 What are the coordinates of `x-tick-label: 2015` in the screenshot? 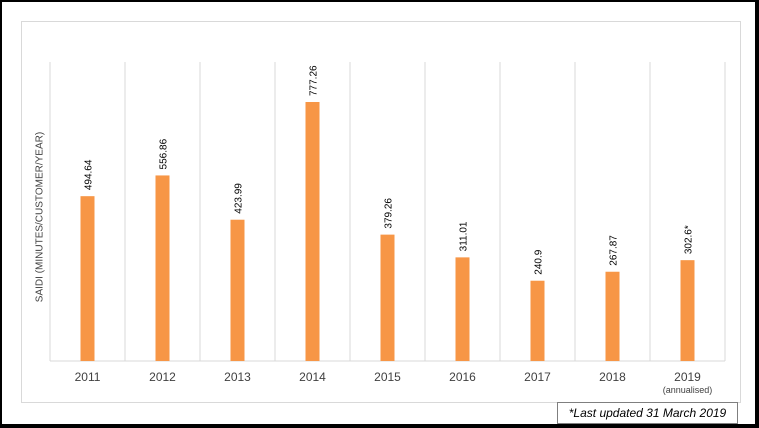 It's located at (387, 377).